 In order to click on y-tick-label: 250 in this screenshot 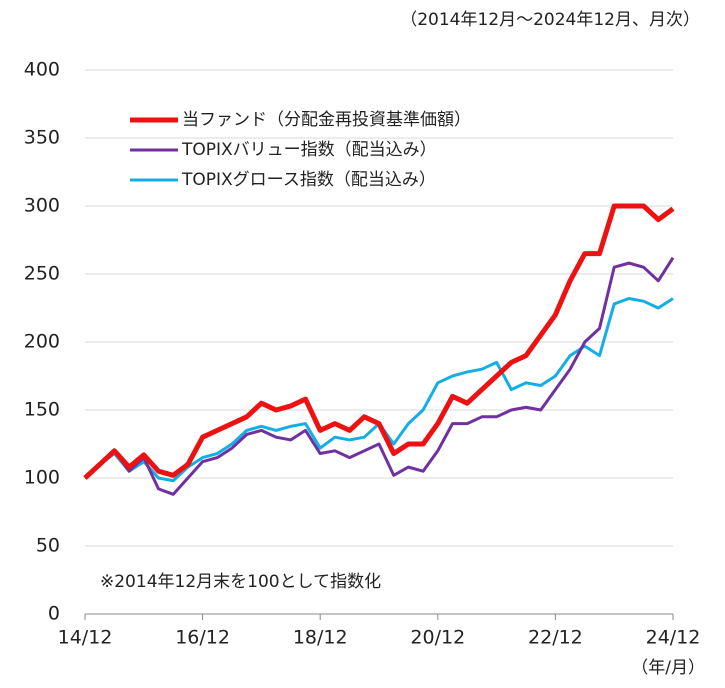, I will do `click(42, 274)`.